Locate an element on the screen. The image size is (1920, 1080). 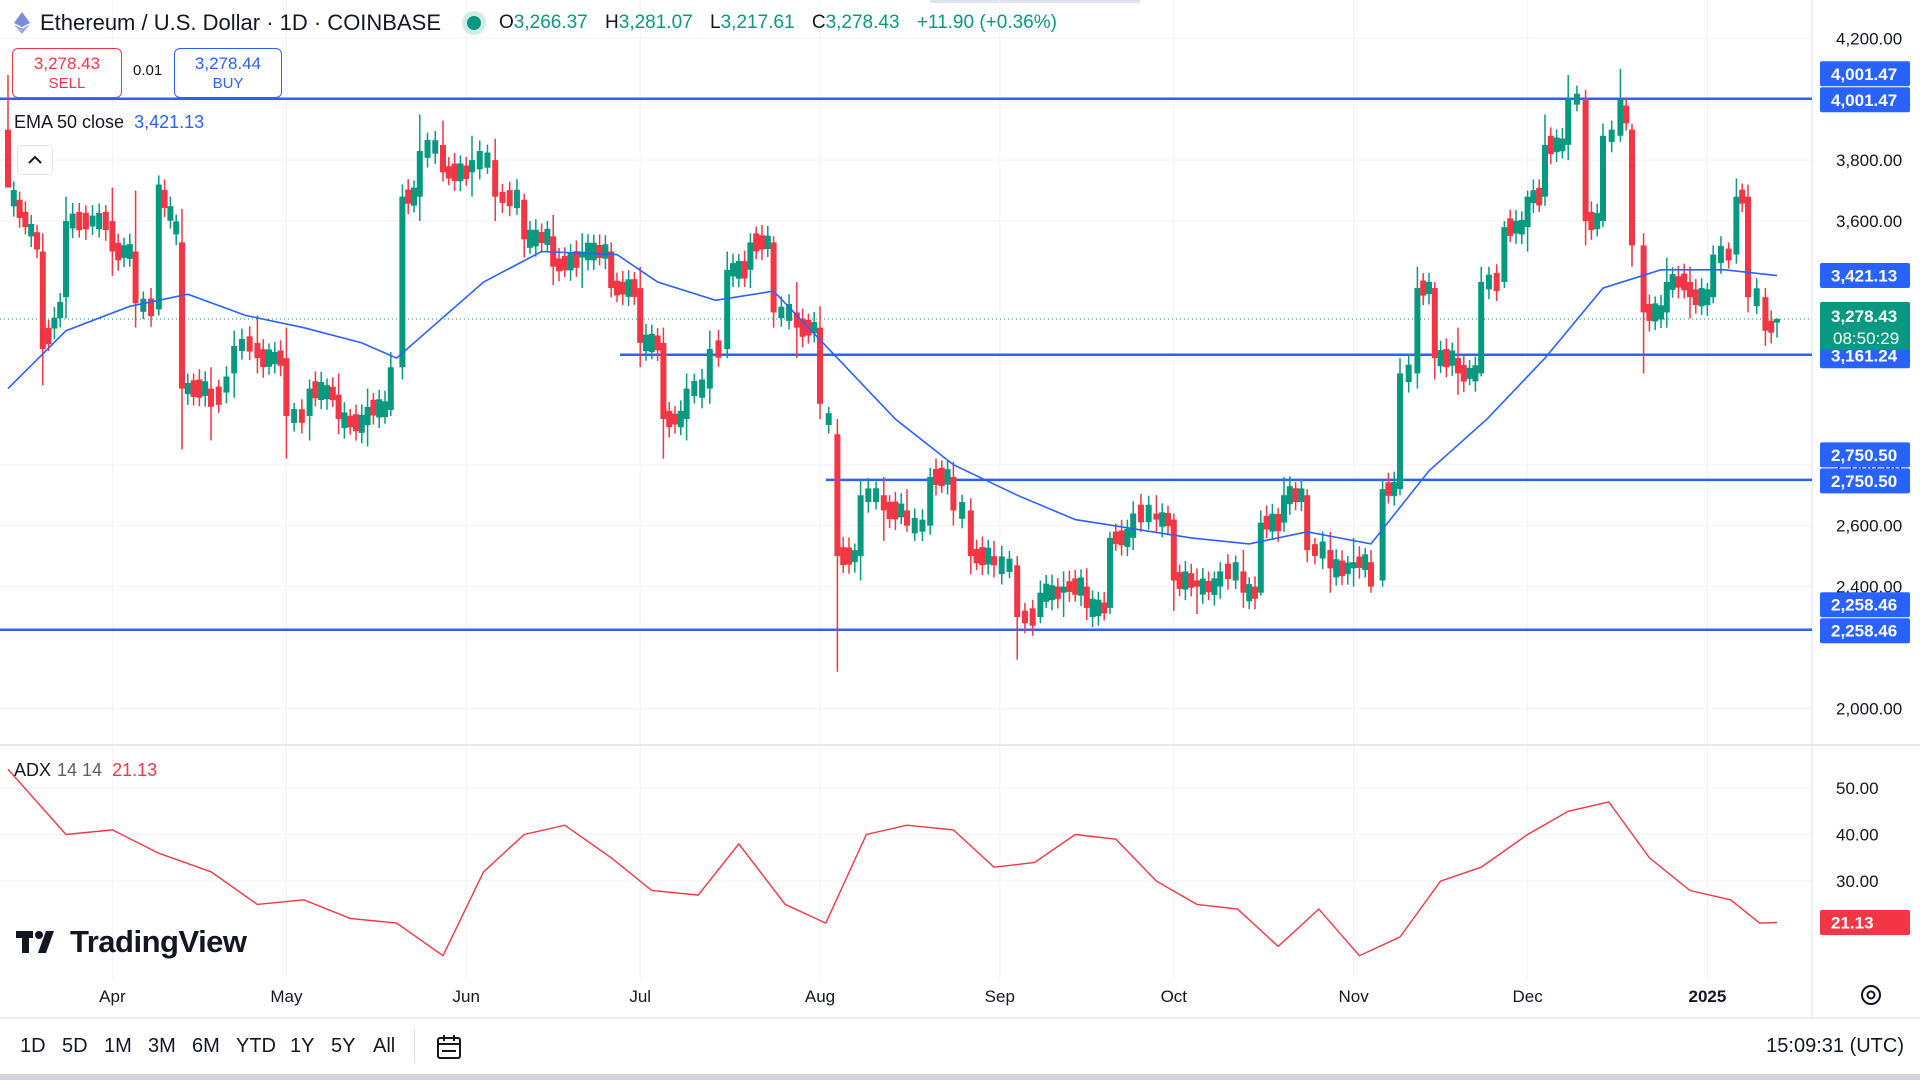
timeframe-1y-button: 1Y is located at coordinates (302, 1046).